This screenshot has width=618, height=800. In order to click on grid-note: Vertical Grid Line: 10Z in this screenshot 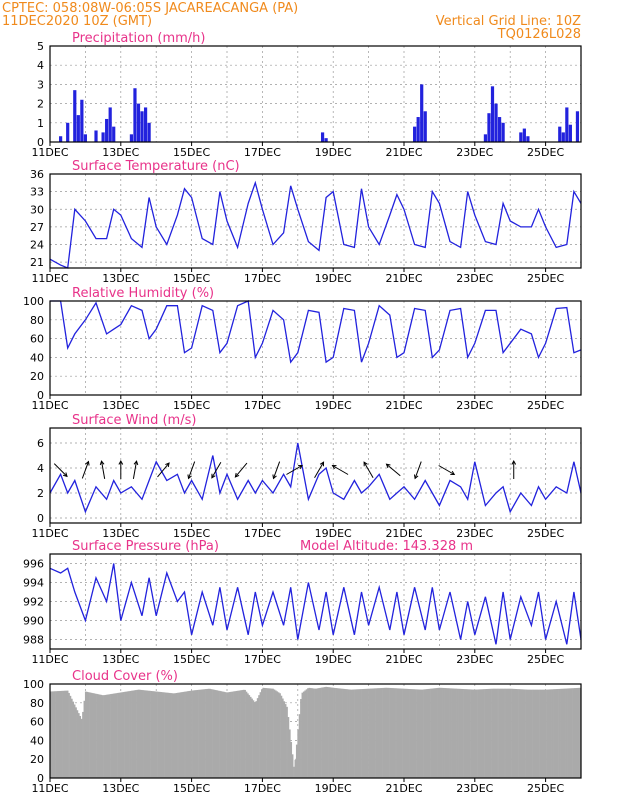, I will do `click(508, 21)`.